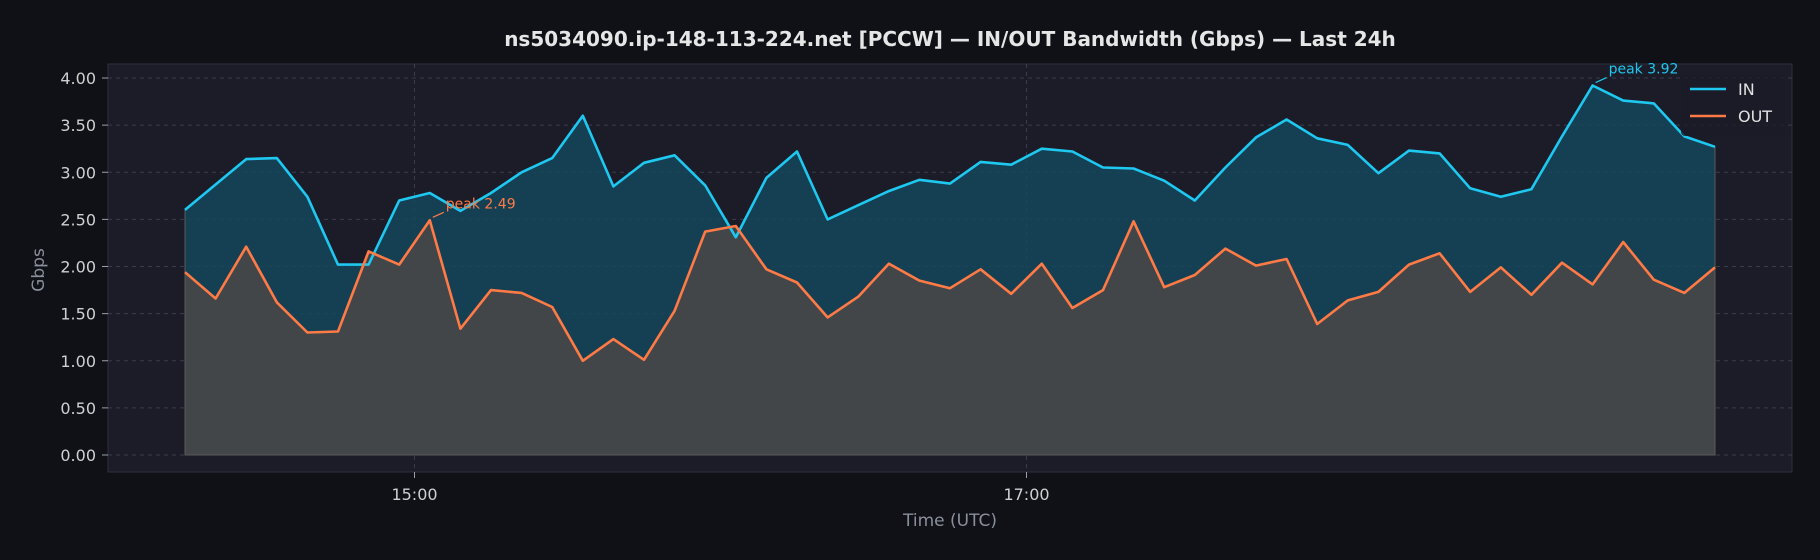  What do you see at coordinates (39, 270) in the screenshot?
I see `y-axis-label: Gbps` at bounding box center [39, 270].